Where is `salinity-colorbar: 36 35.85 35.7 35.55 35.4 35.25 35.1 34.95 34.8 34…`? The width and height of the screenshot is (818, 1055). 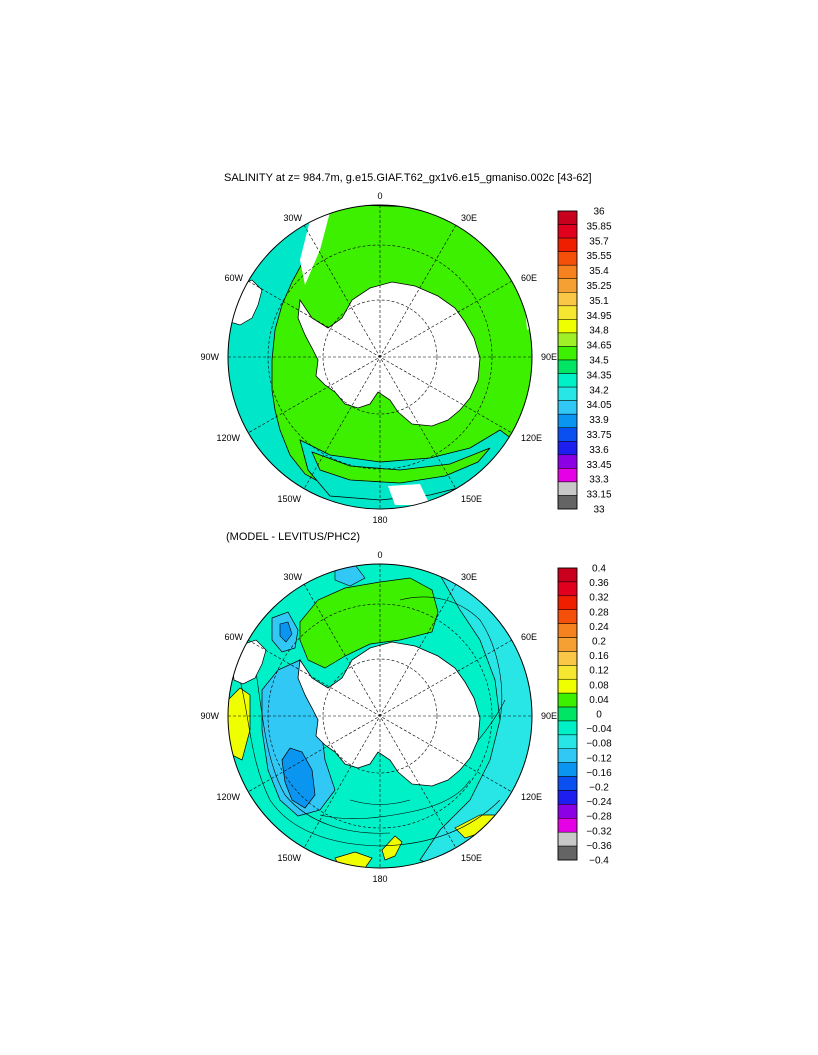 salinity-colorbar: 36 35.85 35.7 35.55 35.4 35.25 35.1 34.95 34.8 34… is located at coordinates (584, 361).